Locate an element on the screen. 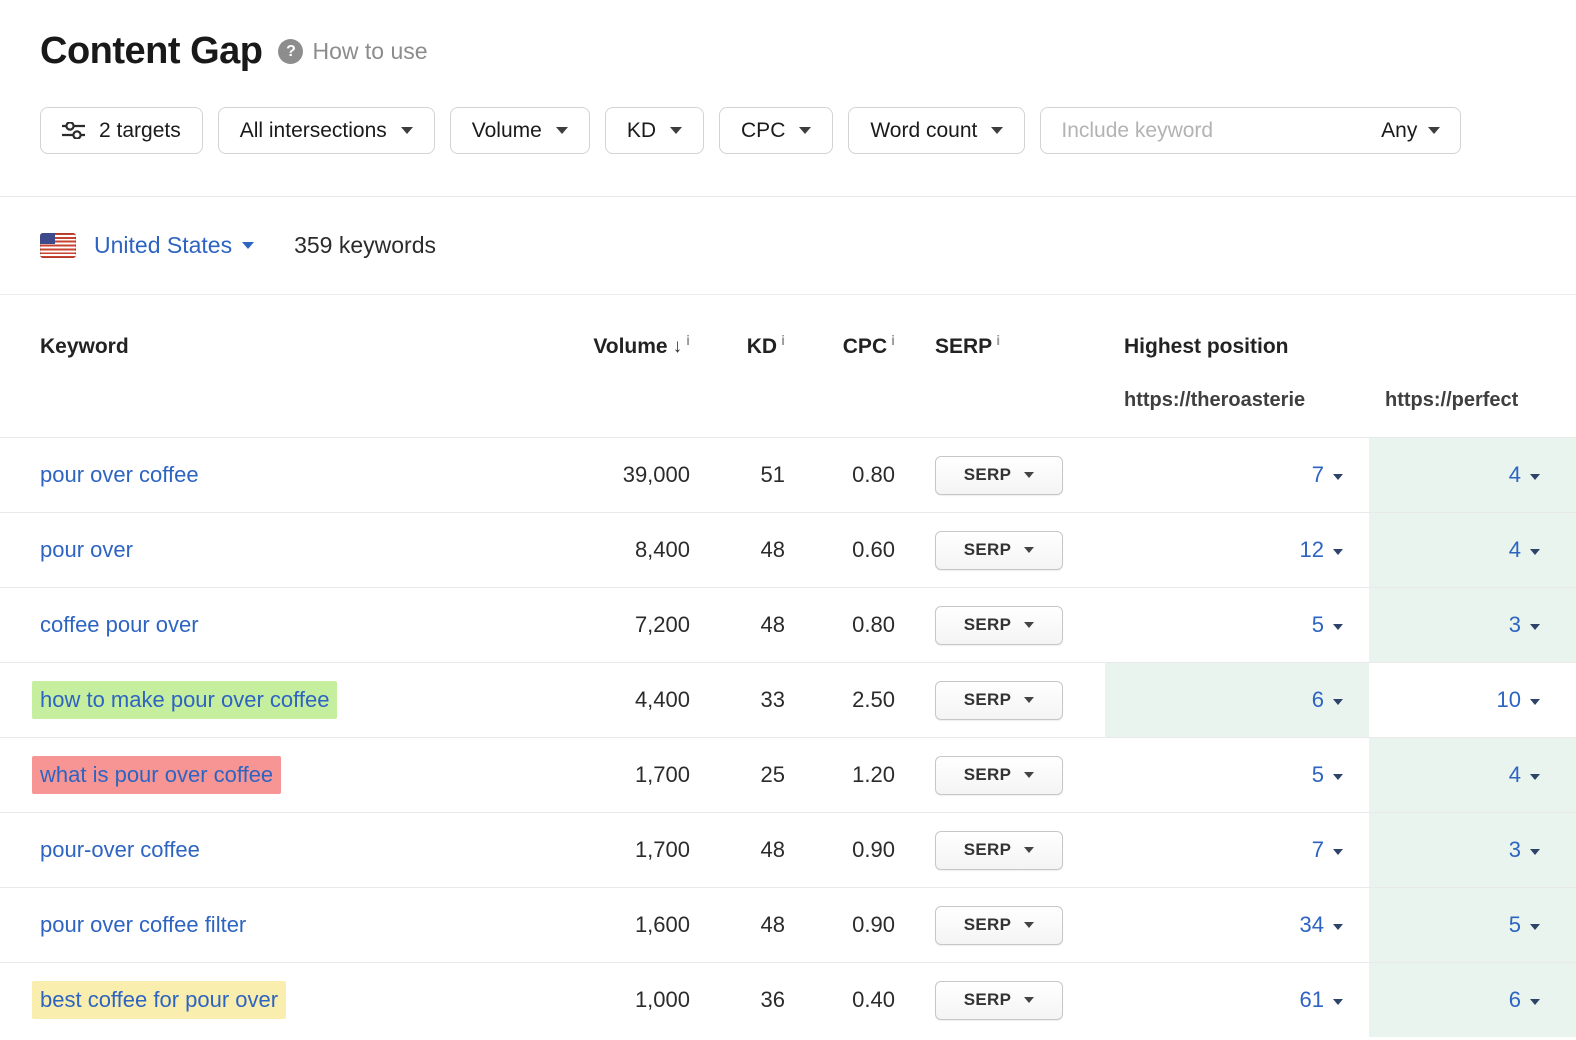  table-row: pour-over coffee 1,700 48 0.90 SERP 7 3 is located at coordinates (788, 849).